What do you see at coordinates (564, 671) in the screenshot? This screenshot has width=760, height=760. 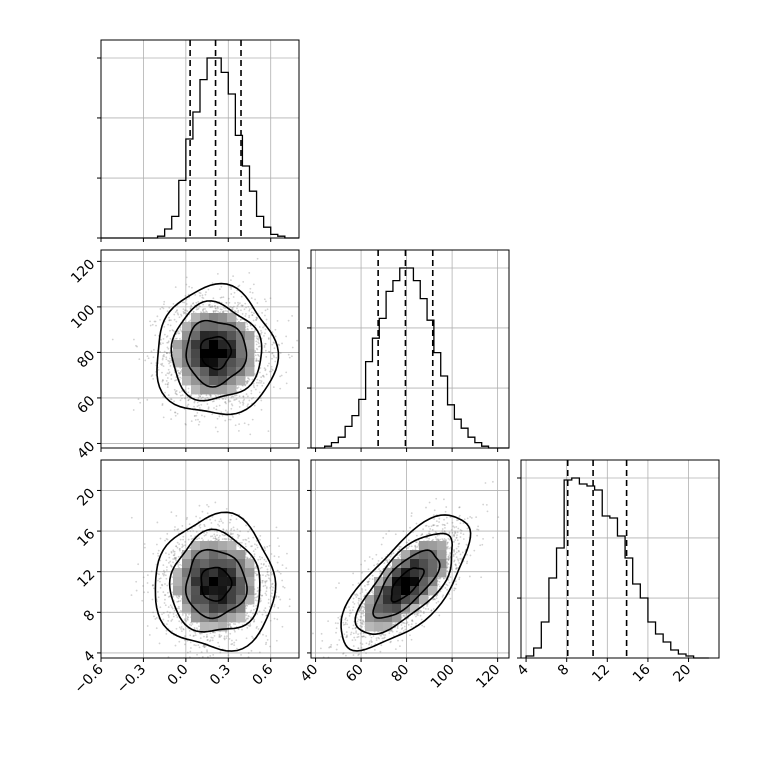 I see `x-tick-label: 8` at bounding box center [564, 671].